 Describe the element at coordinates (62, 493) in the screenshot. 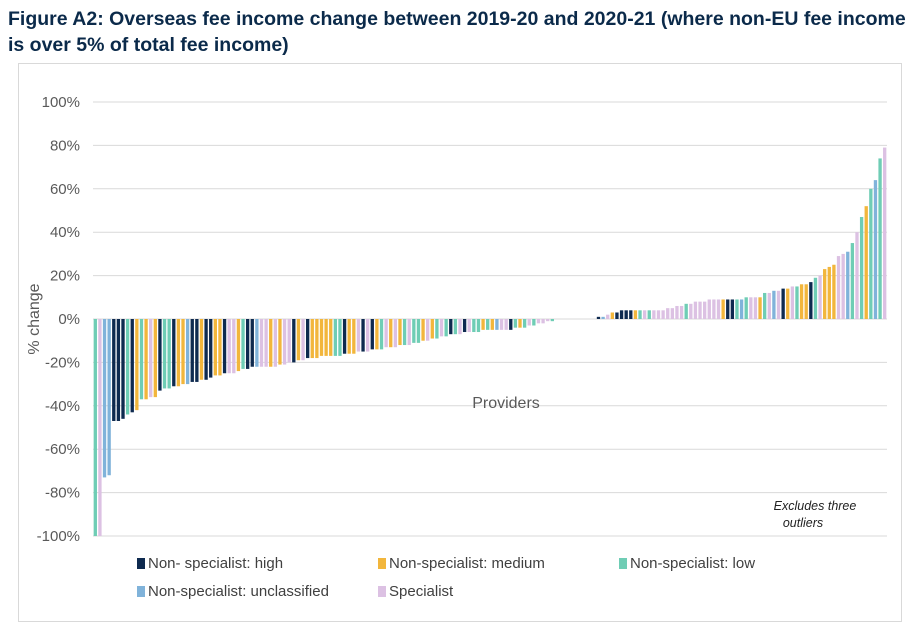

I see `y-tick-label: -80%` at that location.